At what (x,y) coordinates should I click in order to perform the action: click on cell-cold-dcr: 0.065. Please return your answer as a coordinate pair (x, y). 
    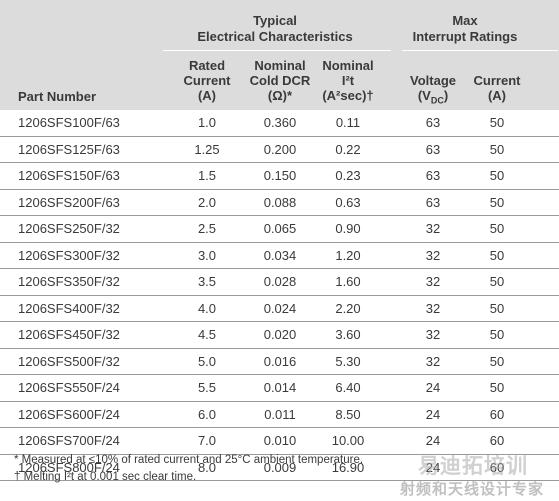
    Looking at the image, I should click on (280, 228).